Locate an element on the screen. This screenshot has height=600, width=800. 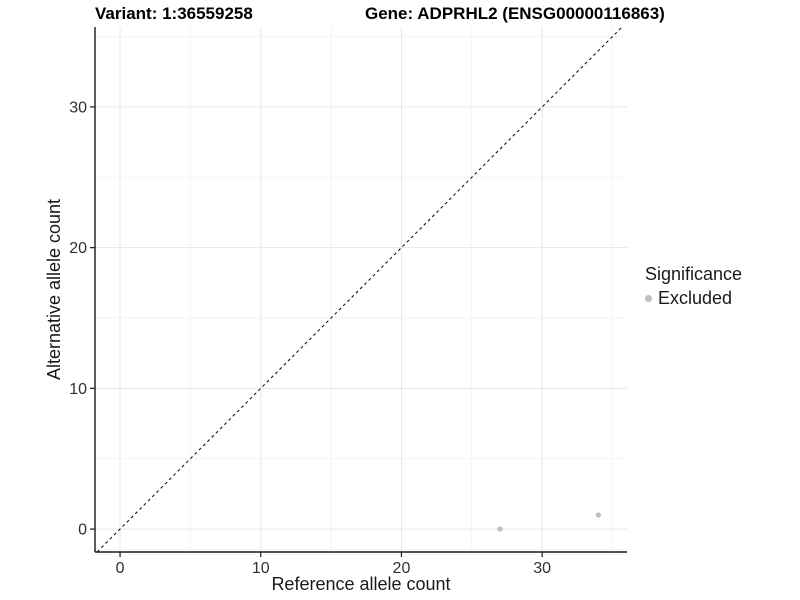
y-tick-label: 20 is located at coordinates (78, 248).